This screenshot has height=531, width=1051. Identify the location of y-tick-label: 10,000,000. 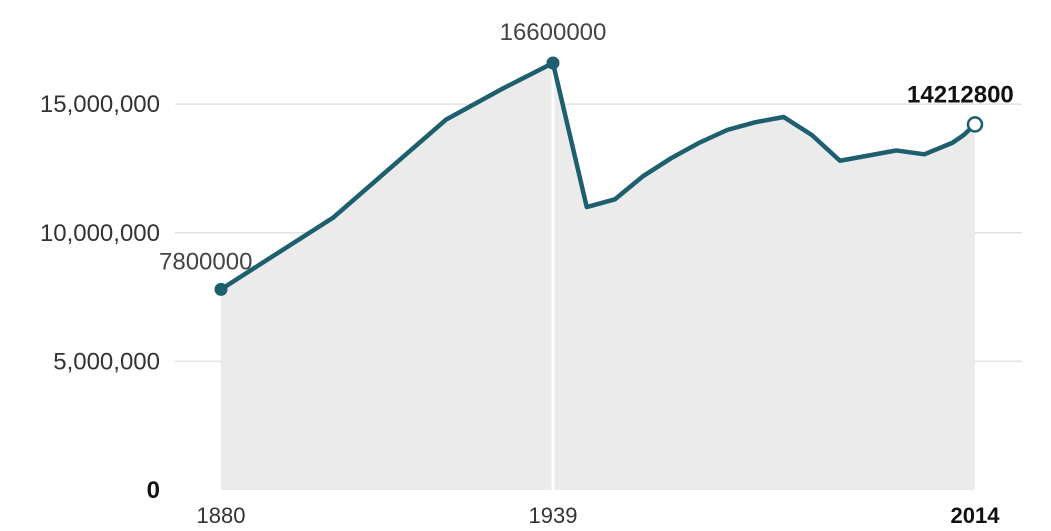
(100, 233).